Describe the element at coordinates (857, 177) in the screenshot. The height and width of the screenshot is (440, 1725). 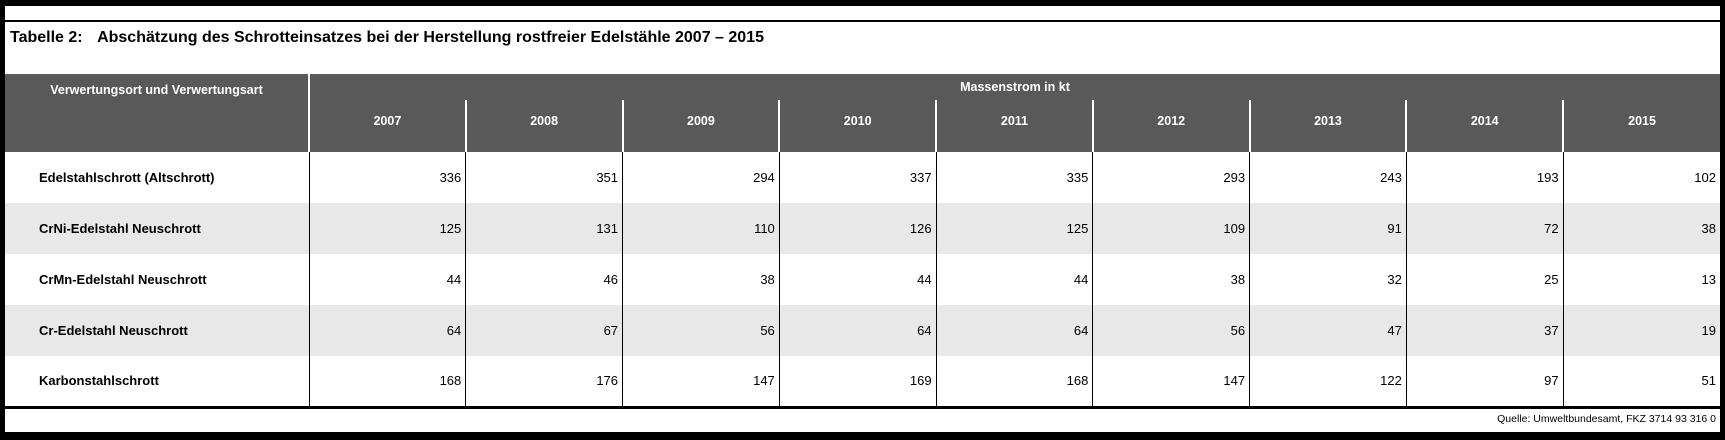
I see `value-cell: 337` at that location.